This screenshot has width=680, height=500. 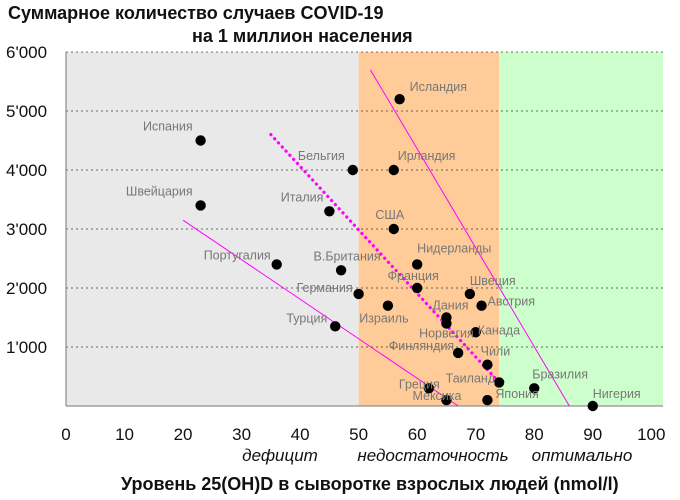 What do you see at coordinates (124, 434) in the screenshot?
I see `x-tick-label: 10` at bounding box center [124, 434].